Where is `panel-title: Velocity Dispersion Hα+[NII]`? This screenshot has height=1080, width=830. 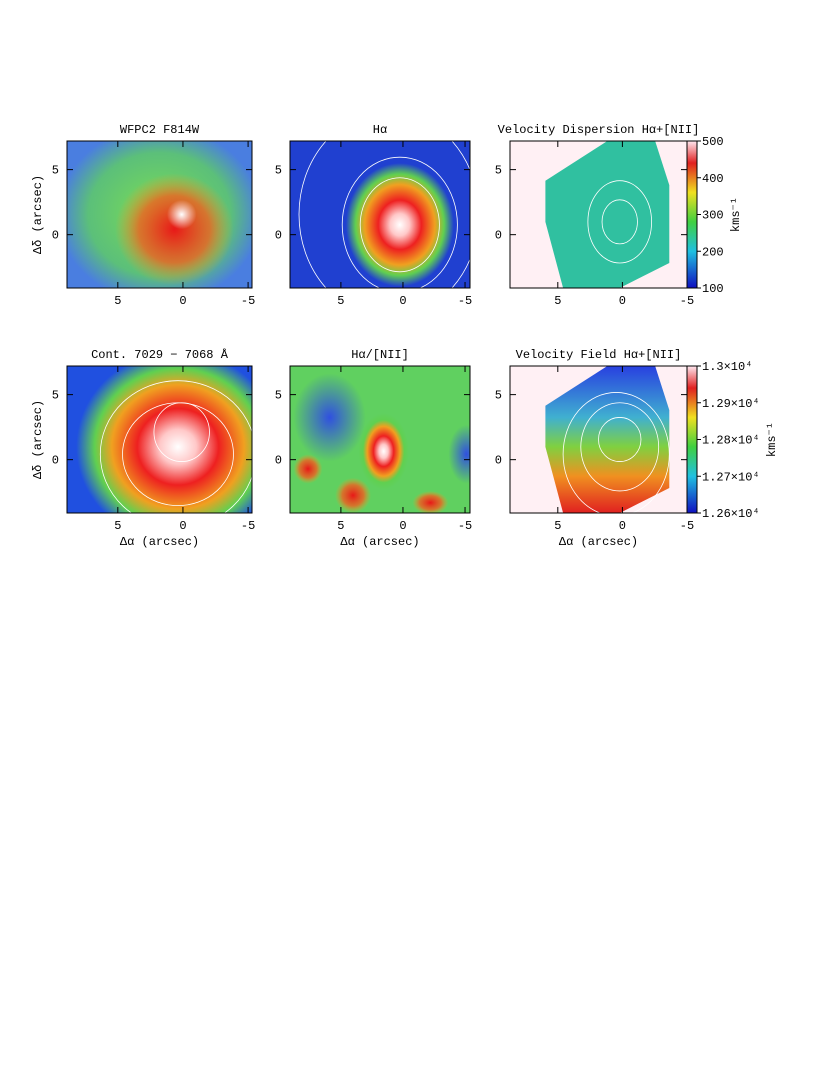
panel-title: Velocity Dispersion Hα+[NII] is located at coordinates (599, 130).